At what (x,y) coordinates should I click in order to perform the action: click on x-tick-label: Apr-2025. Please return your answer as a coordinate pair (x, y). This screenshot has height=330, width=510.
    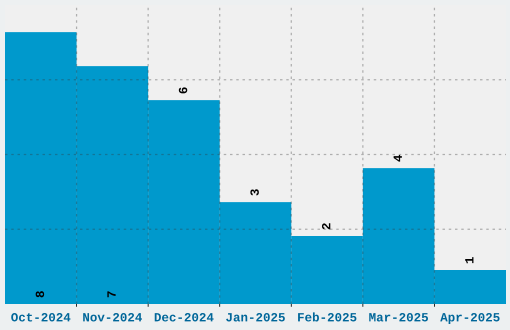
    Looking at the image, I should click on (470, 318).